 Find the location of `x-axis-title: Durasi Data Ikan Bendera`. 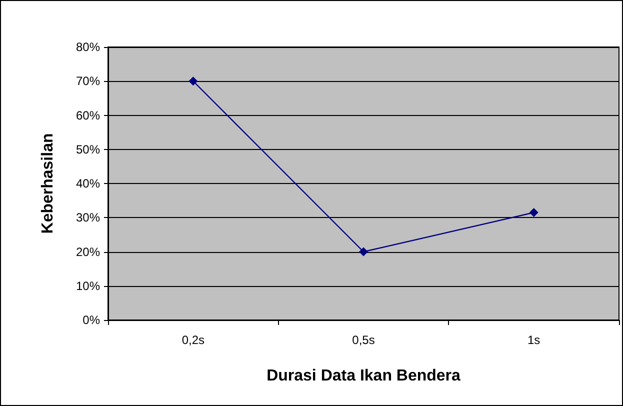

x-axis-title: Durasi Data Ikan Bendera is located at coordinates (363, 376).